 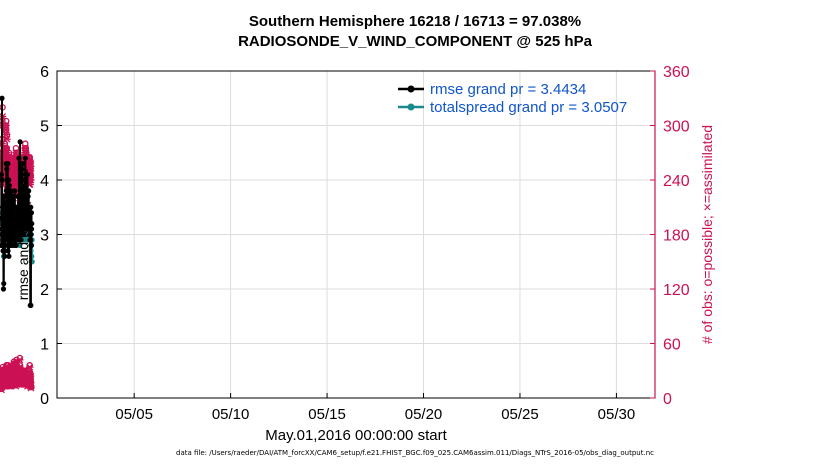 What do you see at coordinates (676, 72) in the screenshot?
I see `y-tick-label-right: 360` at bounding box center [676, 72].